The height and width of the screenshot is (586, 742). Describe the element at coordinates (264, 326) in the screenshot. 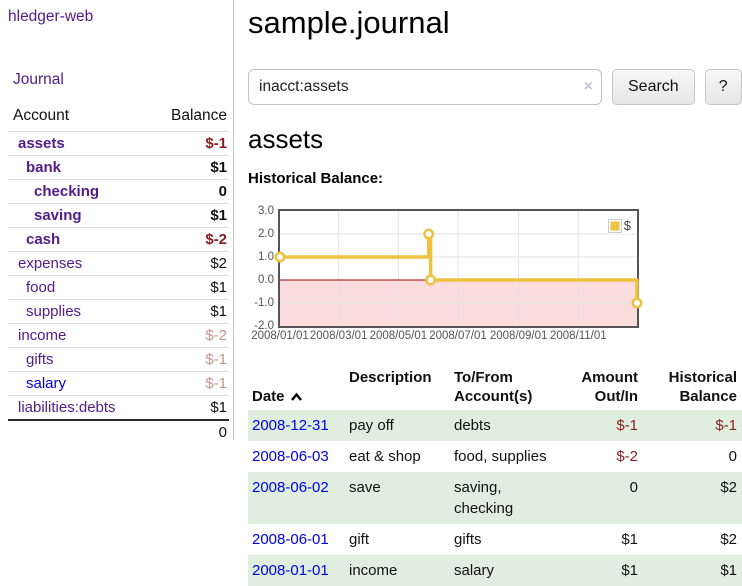

I see `y-axis-tick-label: -2.0` at that location.